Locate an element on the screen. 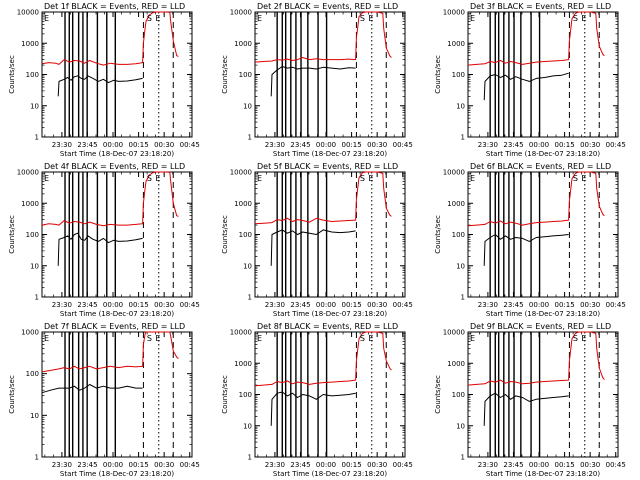 The width and height of the screenshot is (640, 480). panel-title: Det 3f BLACK = Events, RED = LLD is located at coordinates (540, 6).